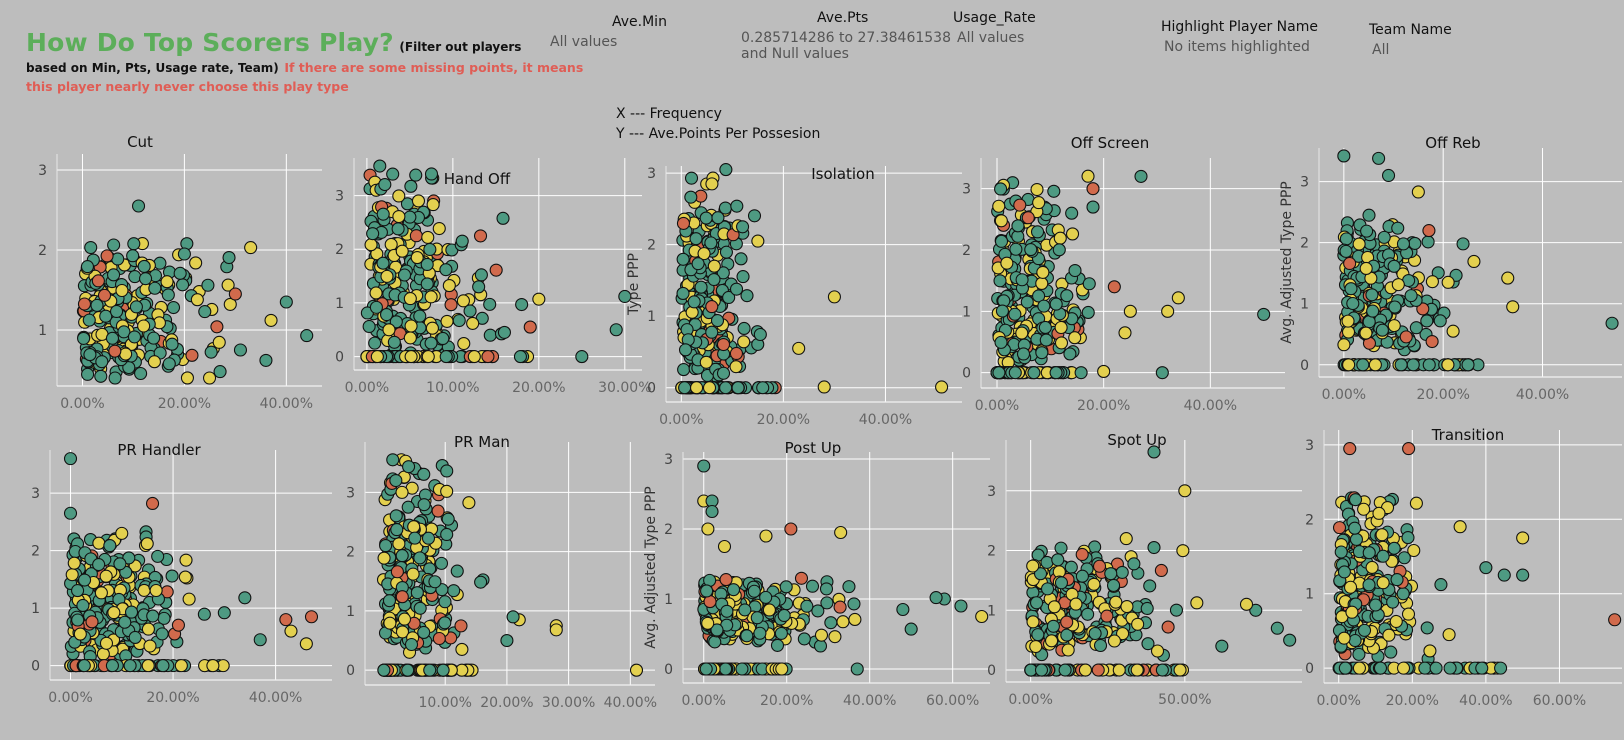 The height and width of the screenshot is (740, 1624). What do you see at coordinates (1410, 30) in the screenshot?
I see `filter-team: Team Name` at bounding box center [1410, 30].